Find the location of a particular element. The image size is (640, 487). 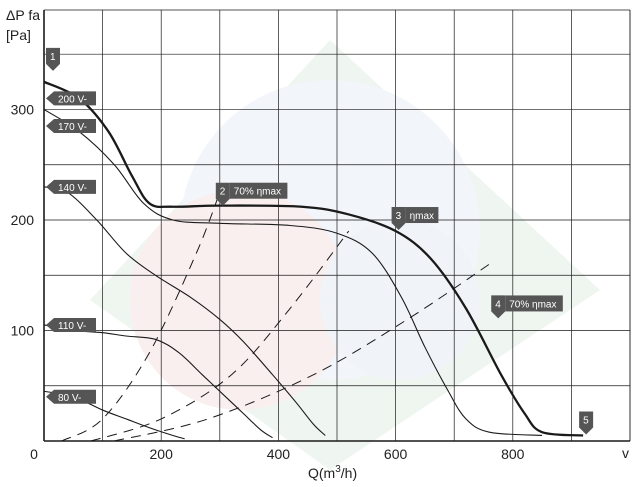

x-tick-label: 800 is located at coordinates (513, 454).